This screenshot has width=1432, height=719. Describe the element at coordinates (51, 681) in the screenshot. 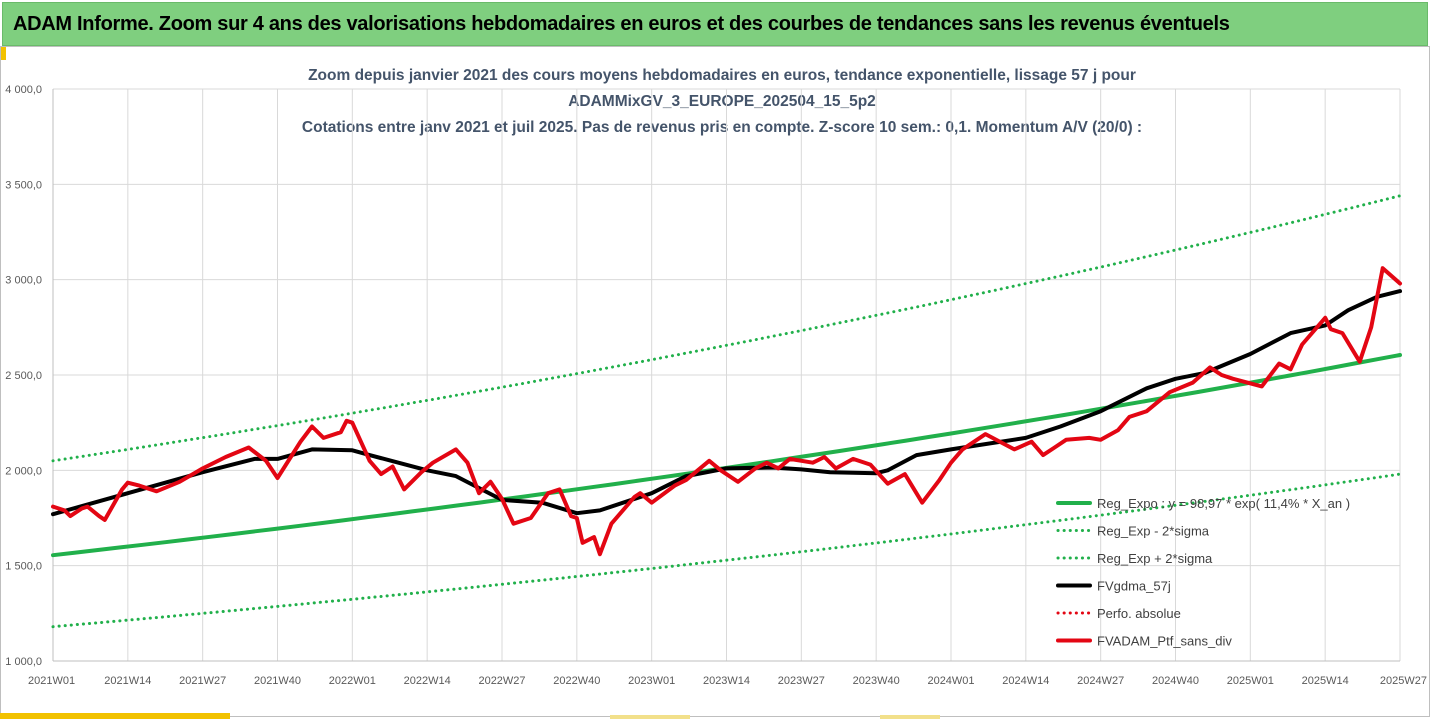

I see `x-tick-label: 2021W01` at that location.